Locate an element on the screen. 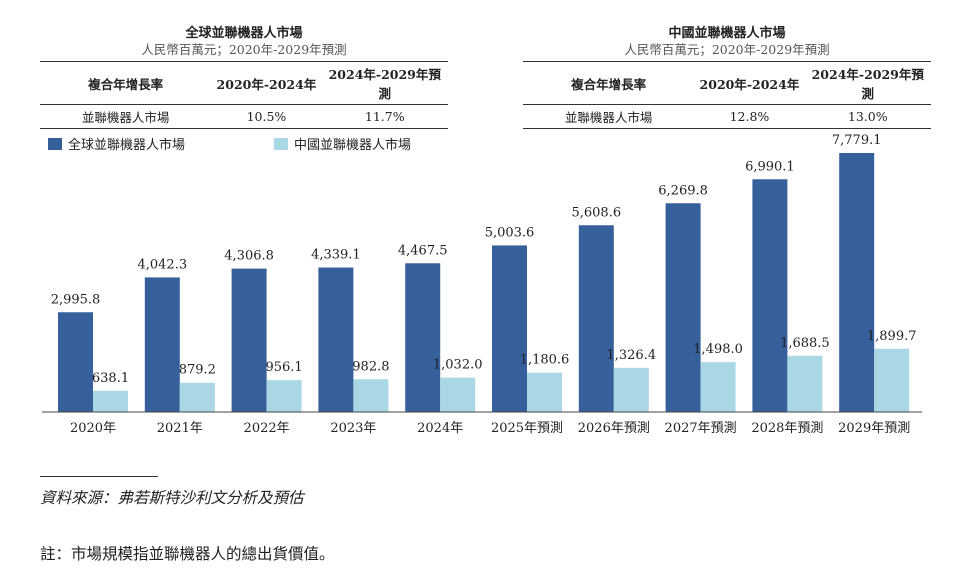 The height and width of the screenshot is (579, 960). data-label-global-4: 4,467.5 is located at coordinates (423, 250).